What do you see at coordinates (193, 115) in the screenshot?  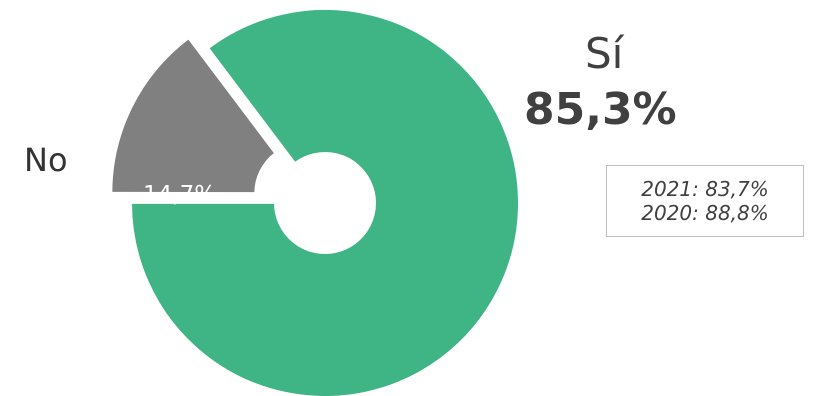 I see `slice-no` at bounding box center [193, 115].